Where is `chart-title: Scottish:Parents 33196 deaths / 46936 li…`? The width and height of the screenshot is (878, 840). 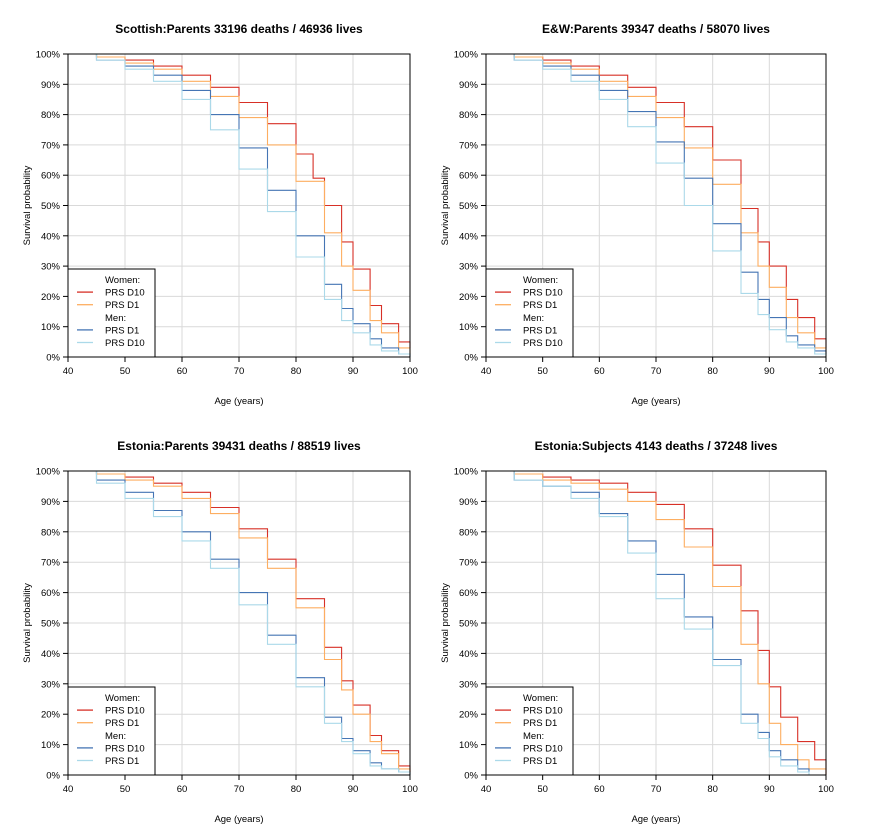
chart-title: Scottish:Parents 33196 deaths / 46936 li… is located at coordinates (239, 29).